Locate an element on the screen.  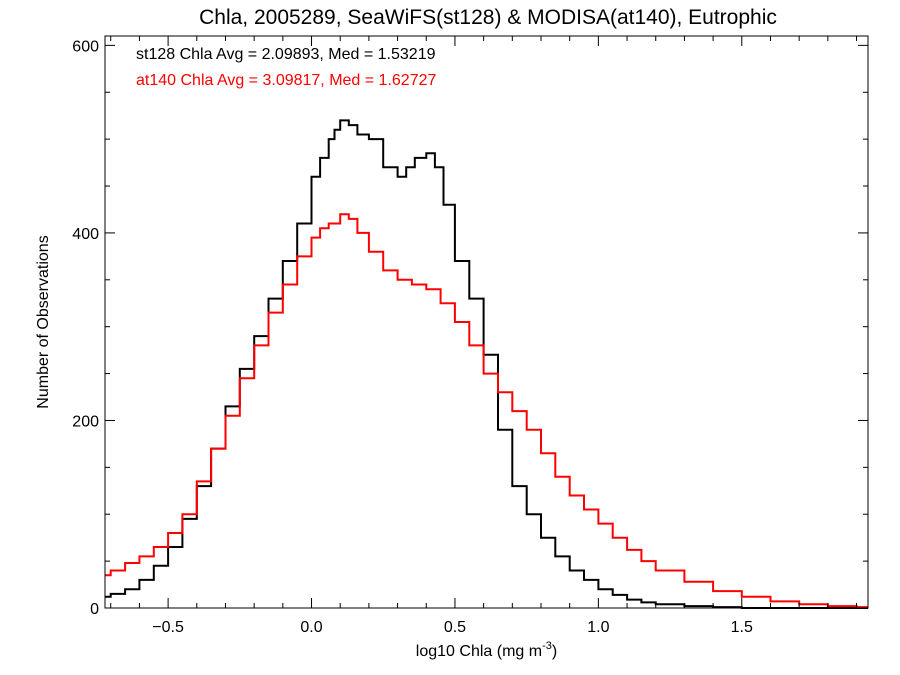
y-tick-label: 400 is located at coordinates (85, 234).